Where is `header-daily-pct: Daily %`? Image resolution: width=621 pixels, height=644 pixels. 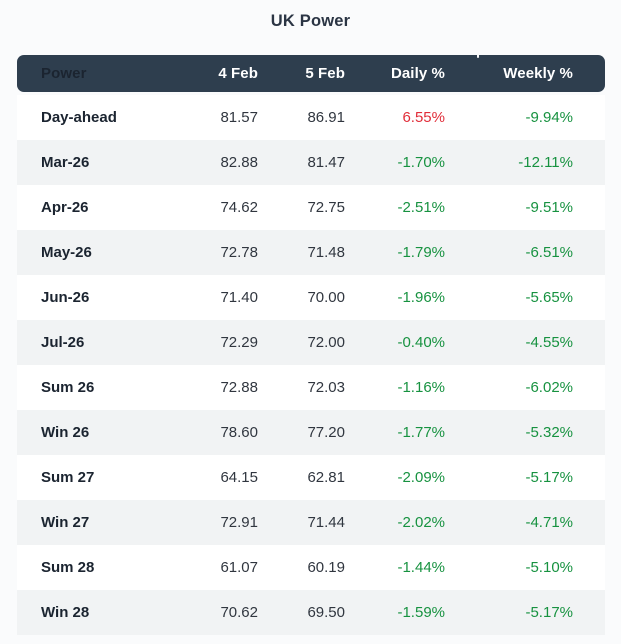
header-daily-pct: Daily % is located at coordinates (417, 73).